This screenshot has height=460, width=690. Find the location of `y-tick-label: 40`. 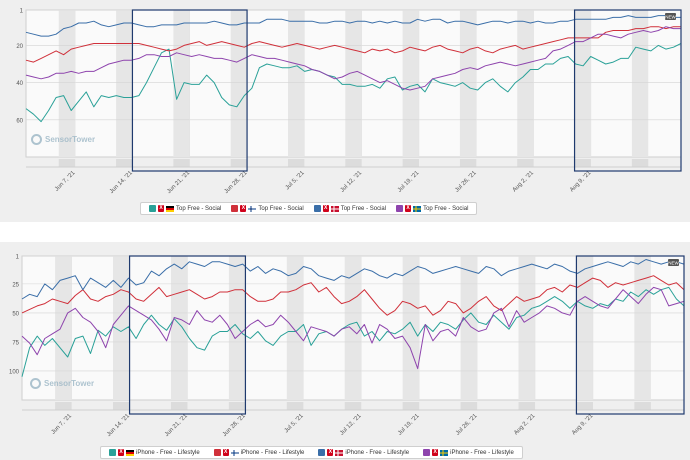

y-tick-label: 40 is located at coordinates (19, 84).